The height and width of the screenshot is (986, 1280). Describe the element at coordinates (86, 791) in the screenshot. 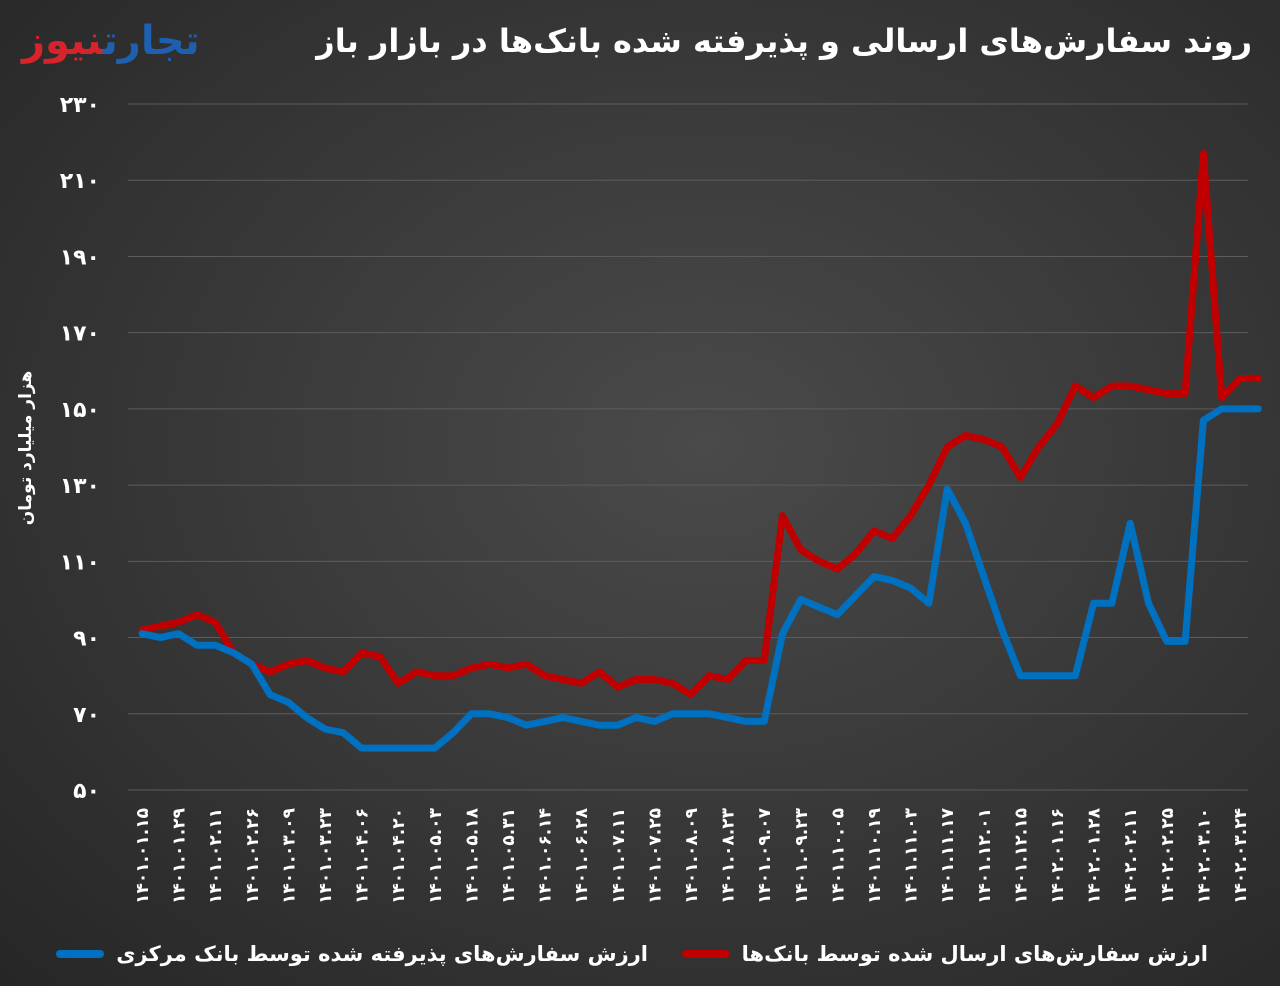

I see `y-tick-label: ۵۰` at that location.